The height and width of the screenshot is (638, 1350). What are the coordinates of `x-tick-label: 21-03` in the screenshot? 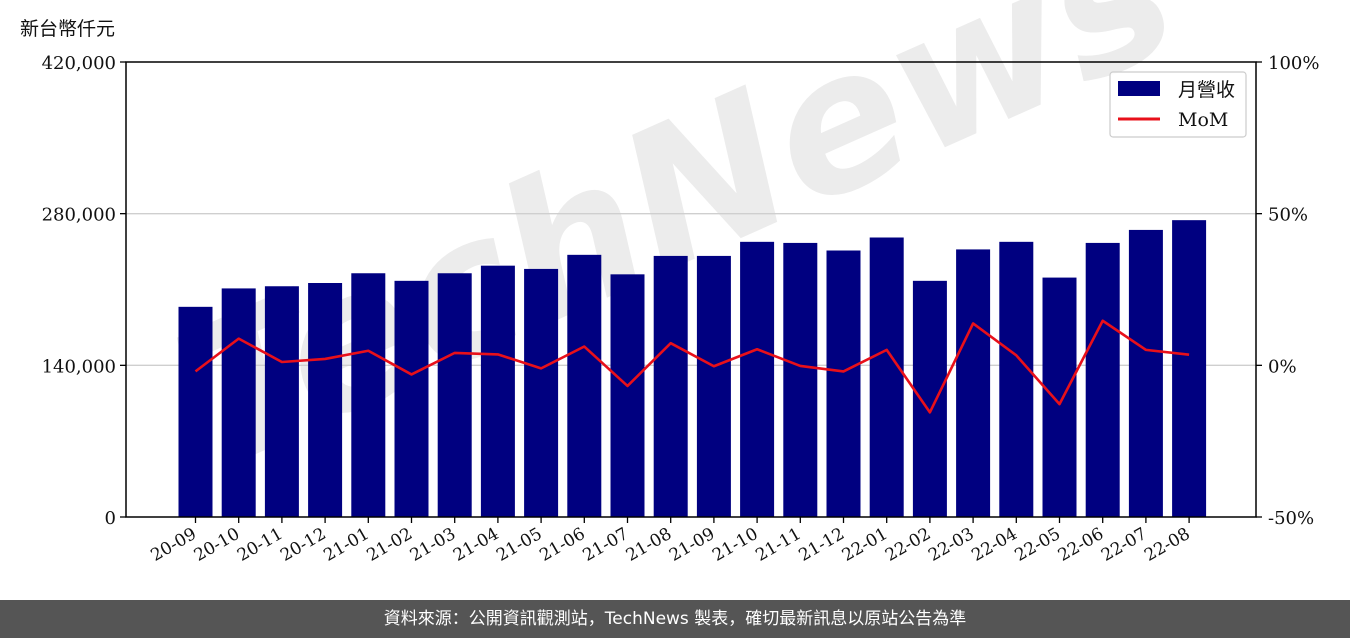 It's located at (433, 545).